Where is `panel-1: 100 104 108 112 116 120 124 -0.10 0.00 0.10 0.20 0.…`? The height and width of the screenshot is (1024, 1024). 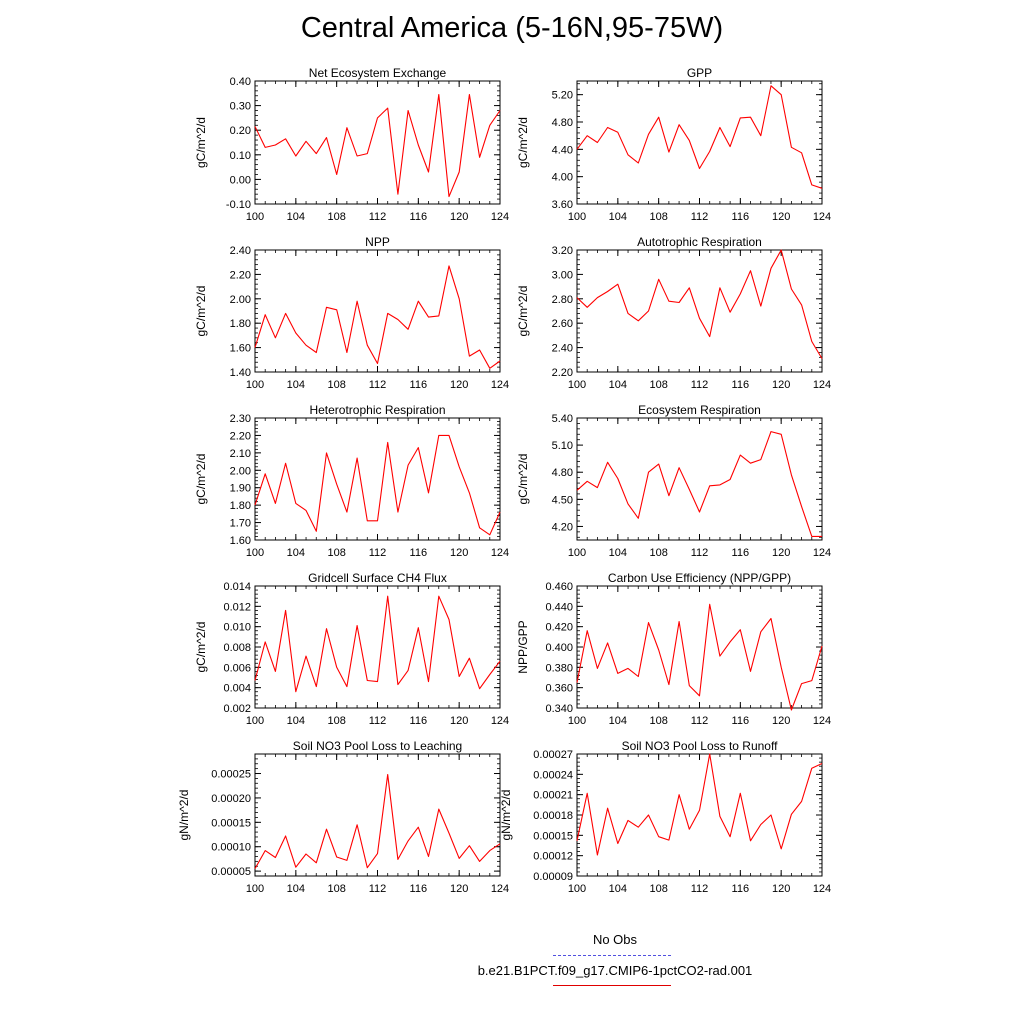
panel-1: 100 104 108 112 116 120 124 -0.10 0.00 0.10 0.20 0.… is located at coordinates (351, 144).